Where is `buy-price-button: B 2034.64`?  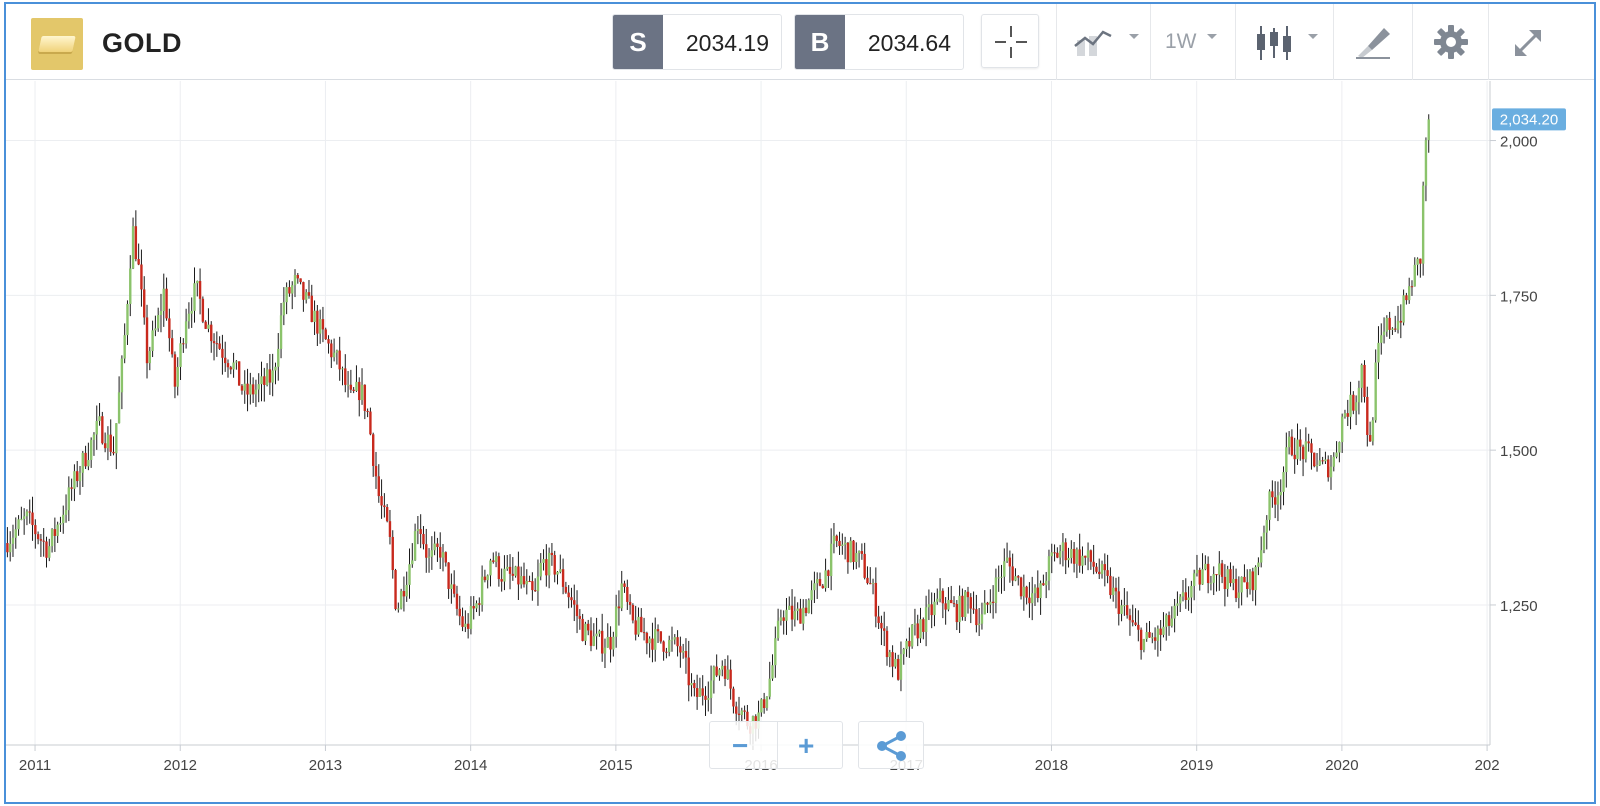 buy-price-button: B 2034.64 is located at coordinates (879, 42).